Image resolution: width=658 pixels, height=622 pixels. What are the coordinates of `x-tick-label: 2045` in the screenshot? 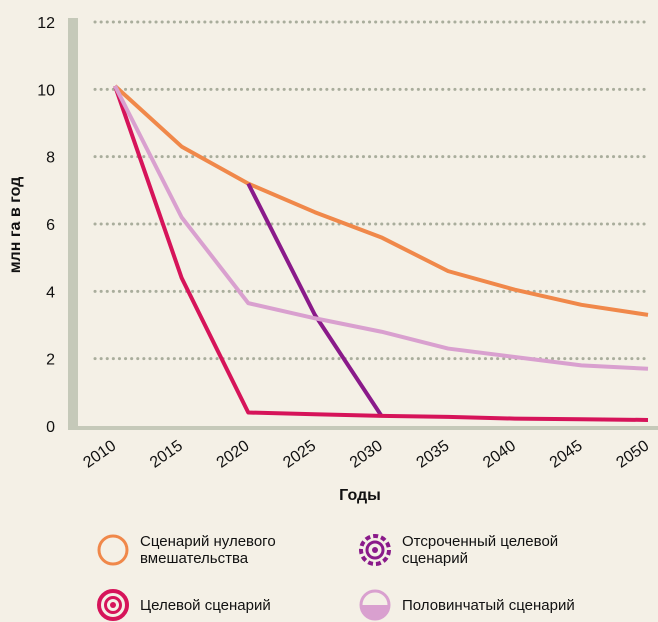 It's located at (566, 454).